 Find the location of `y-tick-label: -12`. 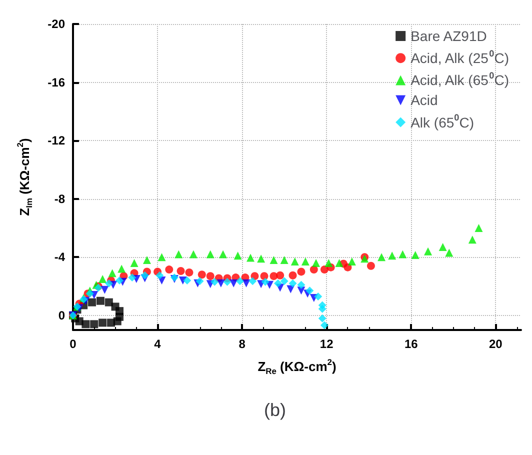

y-tick-label: -12 is located at coordinates (57, 141).